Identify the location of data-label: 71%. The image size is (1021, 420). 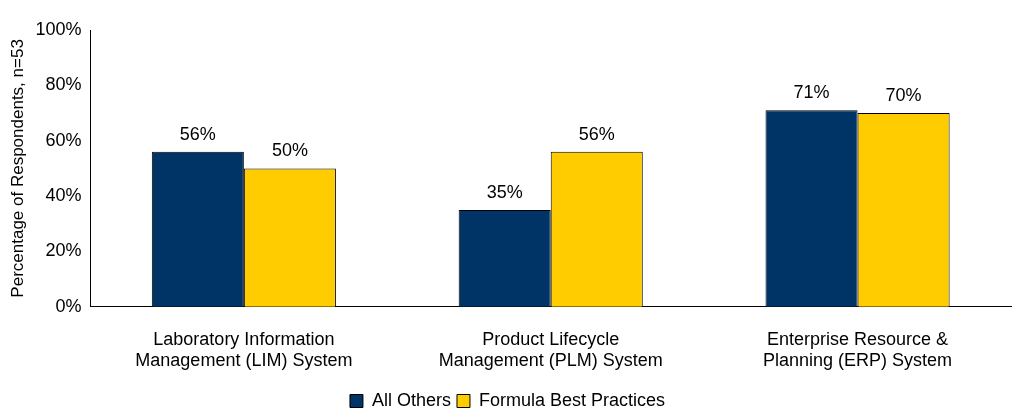
(811, 92).